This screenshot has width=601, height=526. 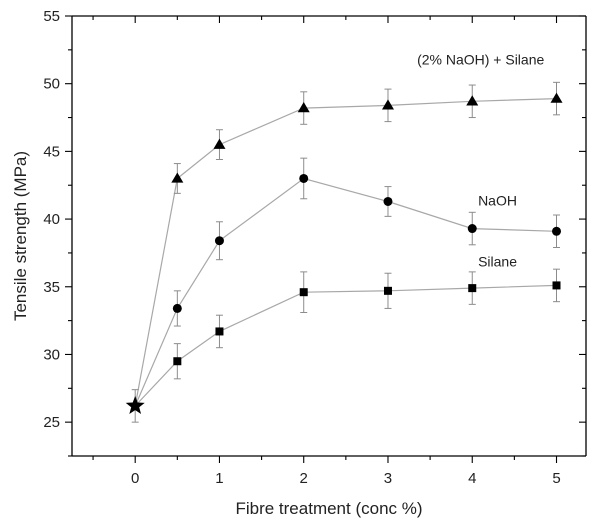 What do you see at coordinates (556, 478) in the screenshot?
I see `x-tick-label: 5` at bounding box center [556, 478].